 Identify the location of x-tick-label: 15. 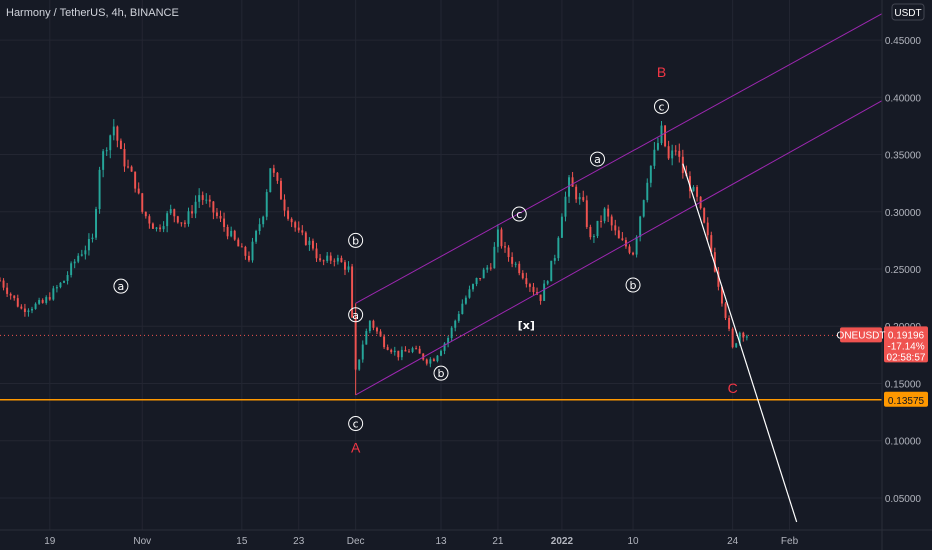
(242, 541).